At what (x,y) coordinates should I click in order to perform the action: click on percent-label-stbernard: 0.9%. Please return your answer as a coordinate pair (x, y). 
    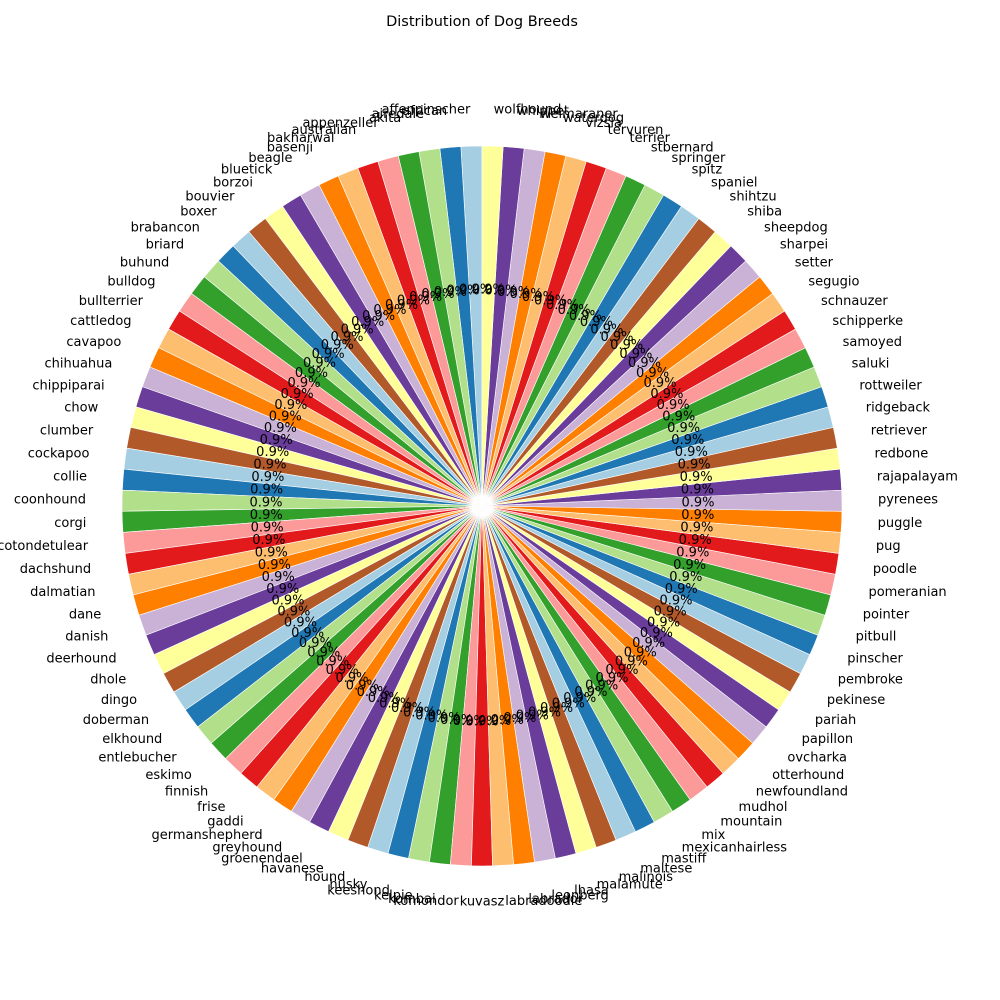
    Looking at the image, I should click on (574, 310).